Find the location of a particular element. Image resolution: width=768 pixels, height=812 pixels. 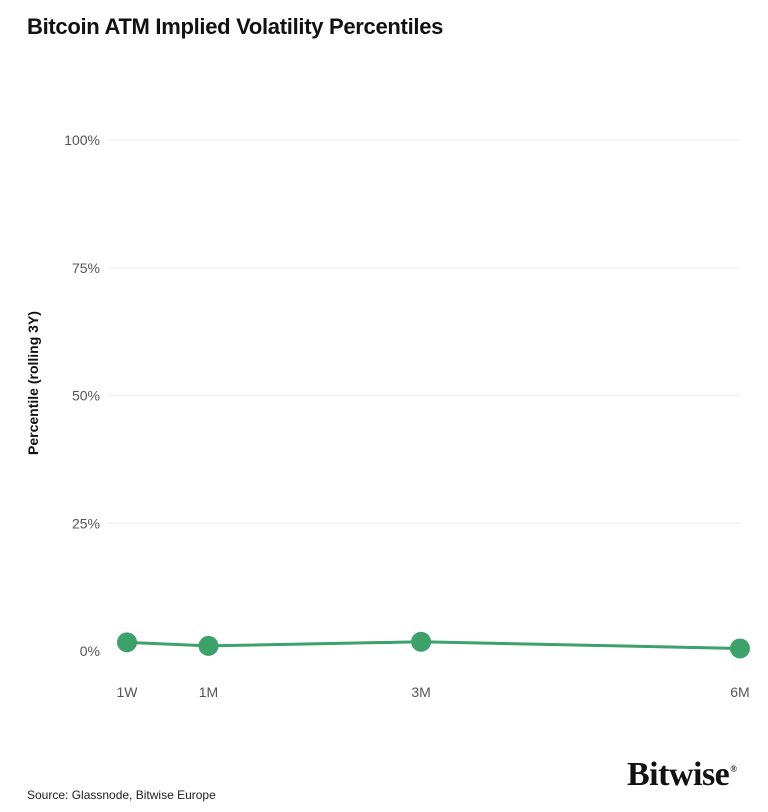

bitwise-logo: Bitwise® is located at coordinates (682, 775).